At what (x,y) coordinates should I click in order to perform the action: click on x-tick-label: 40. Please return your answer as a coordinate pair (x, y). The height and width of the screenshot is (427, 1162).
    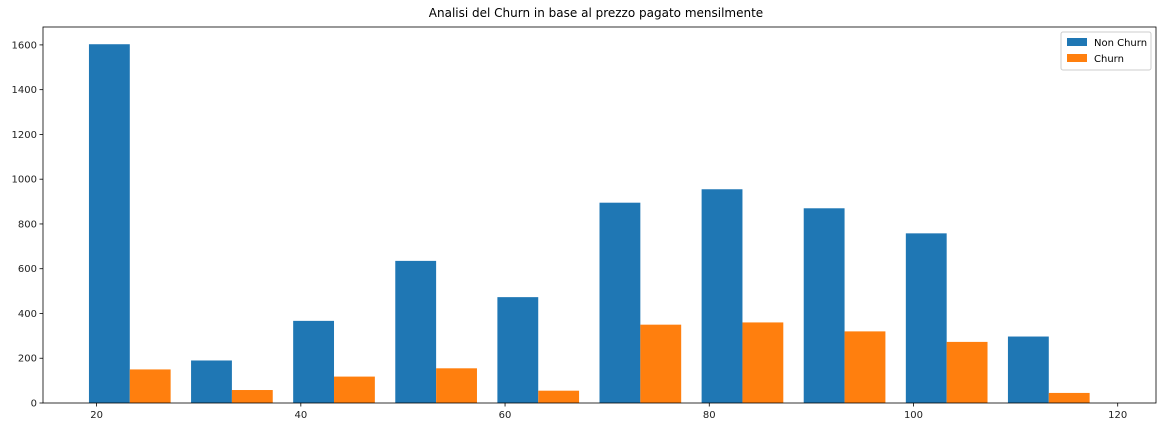
    Looking at the image, I should click on (300, 415).